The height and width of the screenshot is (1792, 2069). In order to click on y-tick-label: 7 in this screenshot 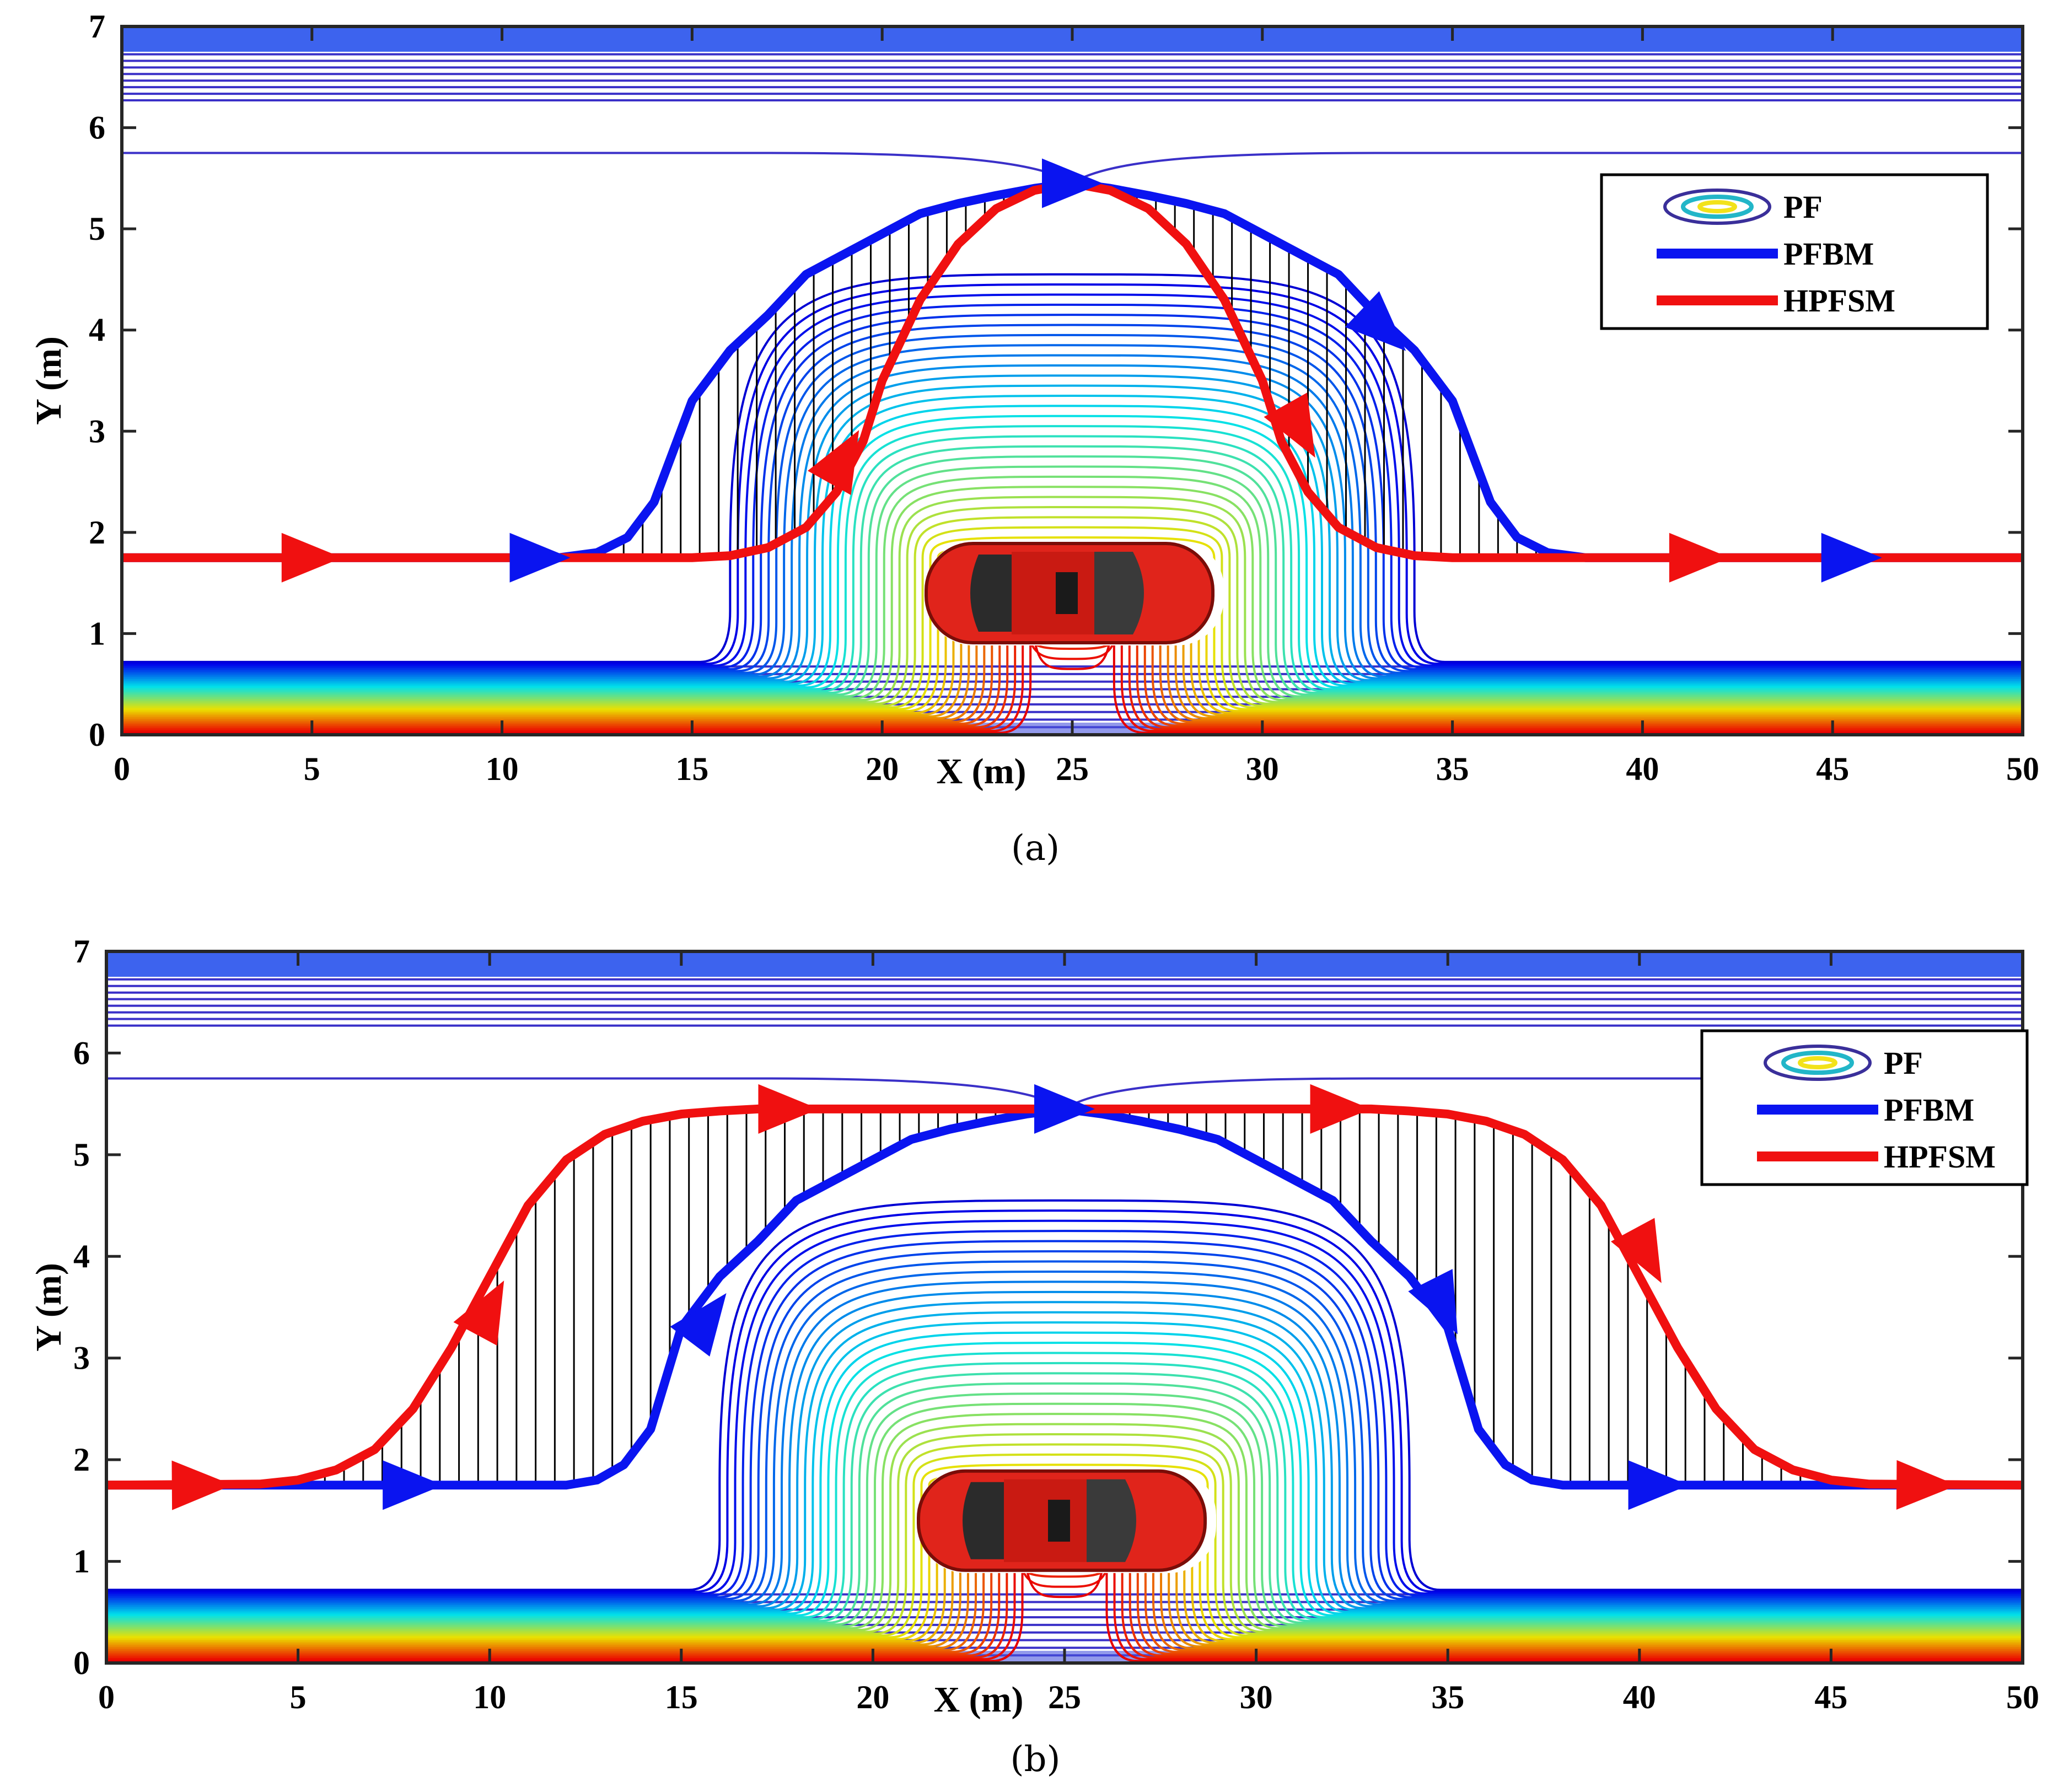, I will do `click(82, 951)`.